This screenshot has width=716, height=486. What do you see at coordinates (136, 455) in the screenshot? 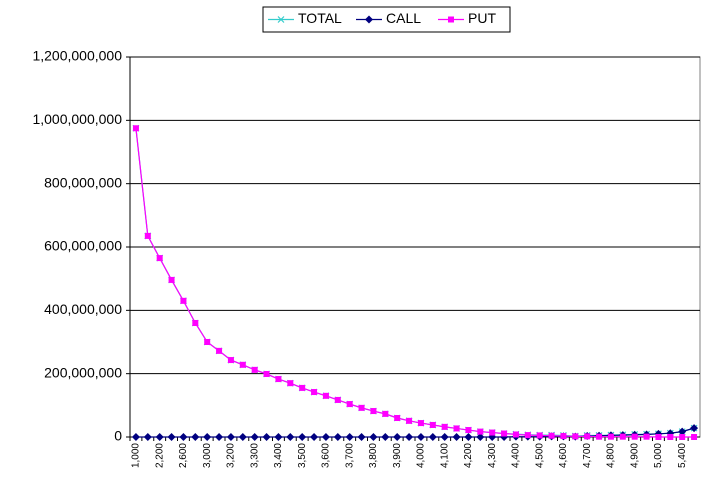
I see `x-tick-label: 1,000` at bounding box center [136, 455].